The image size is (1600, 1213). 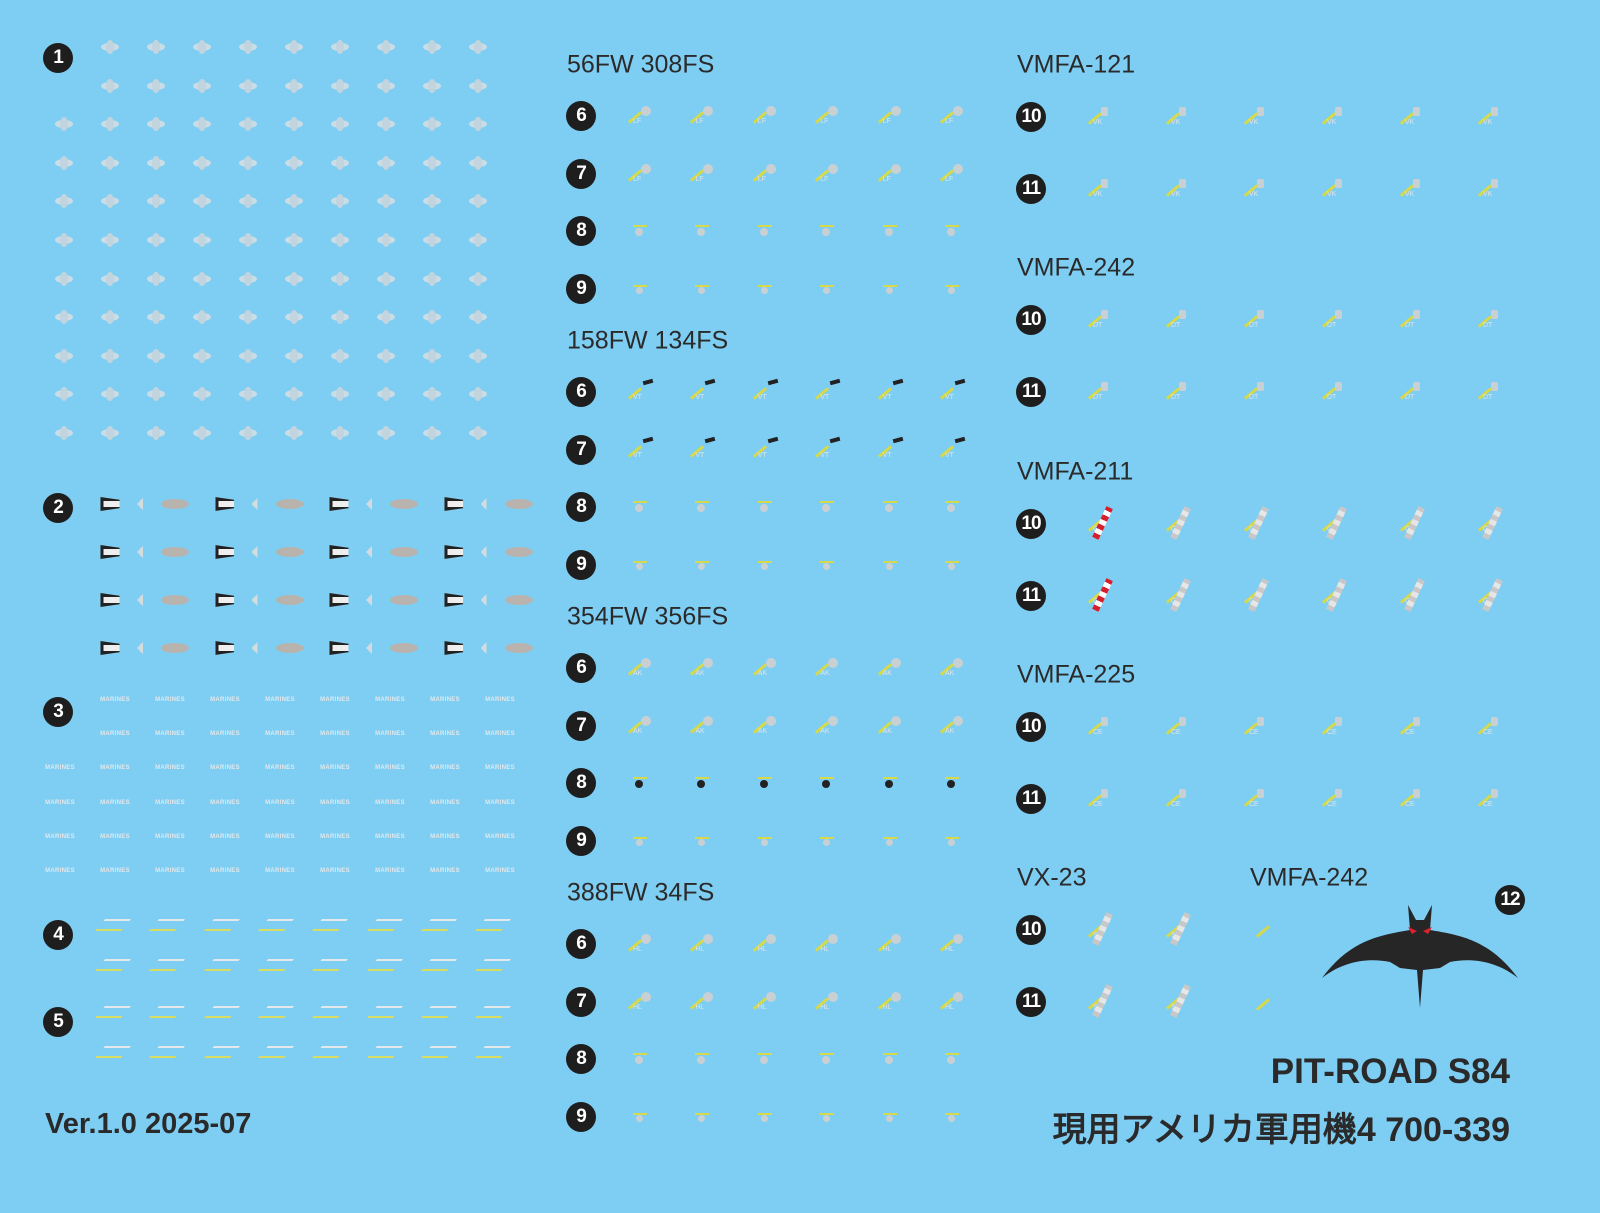 I want to click on version-label: Ver.1.0 2025-07, so click(x=148, y=1124).